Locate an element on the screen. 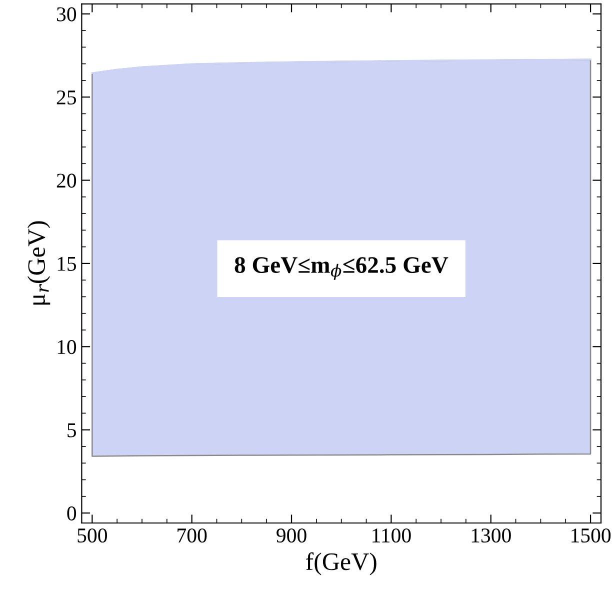 Image resolution: width=616 pixels, height=600 pixels. y-tick-label: 10 is located at coordinates (67, 347).